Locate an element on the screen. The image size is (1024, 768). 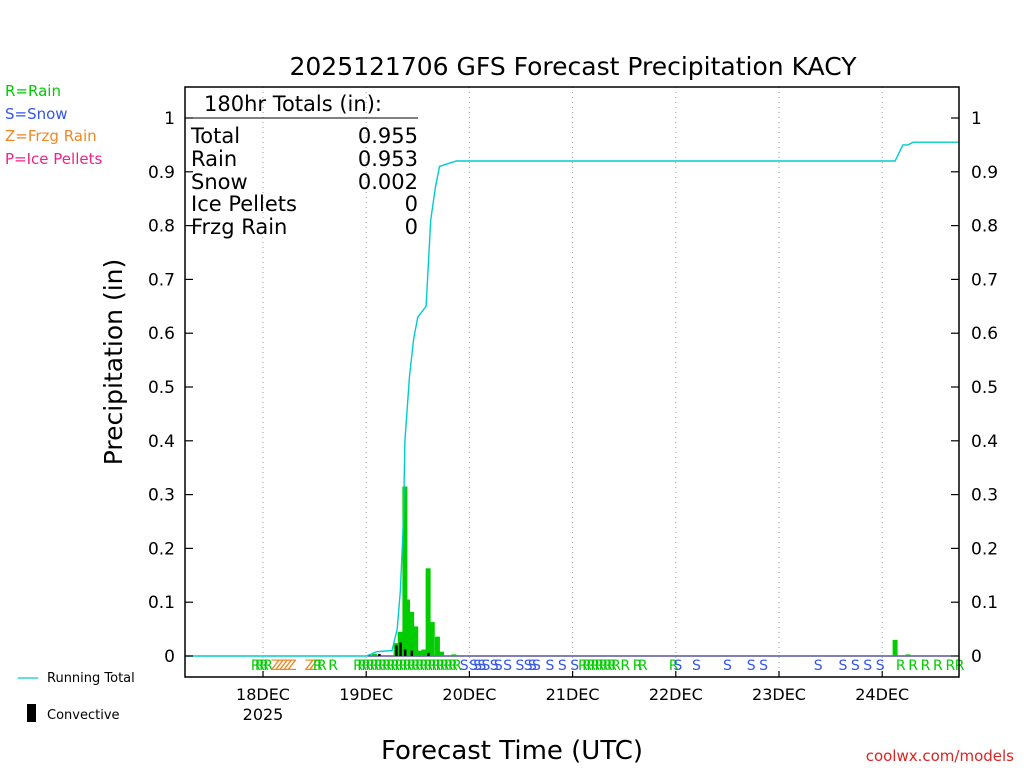
convective-legend-label: Convective is located at coordinates (83, 715).